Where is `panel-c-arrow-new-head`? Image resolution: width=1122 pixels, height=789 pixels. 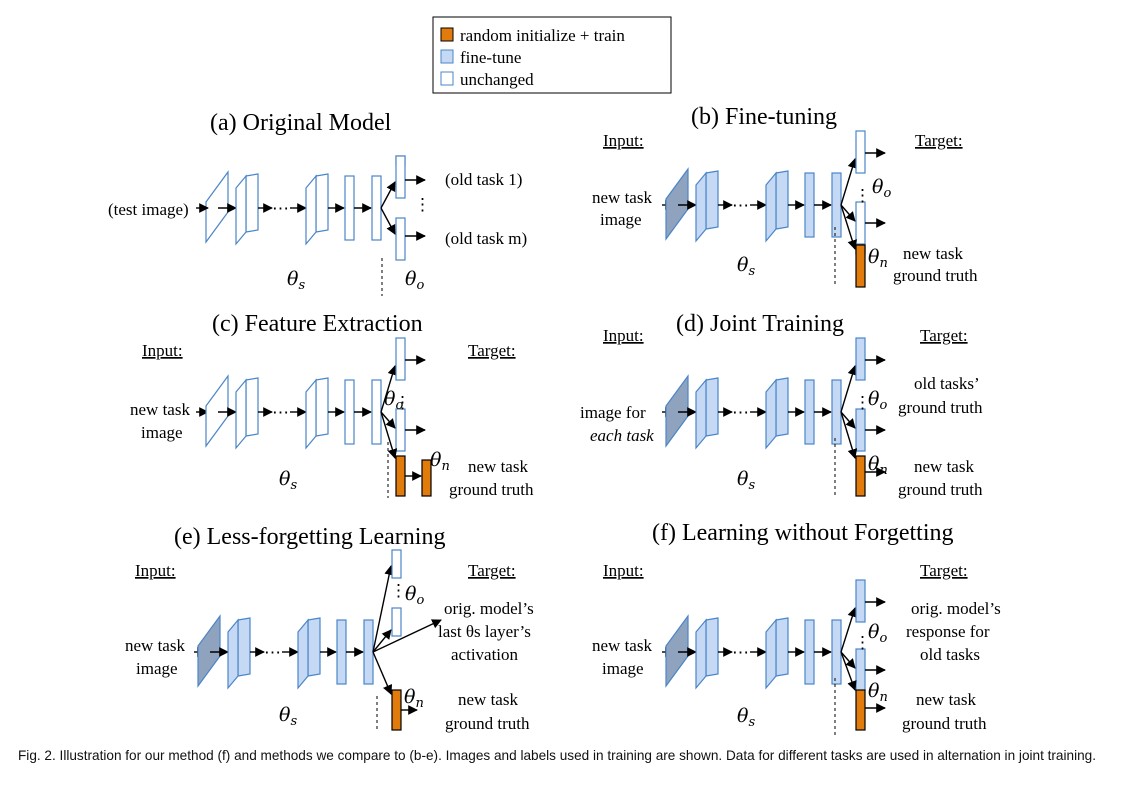 panel-c-arrow-new-head is located at coordinates (389, 435).